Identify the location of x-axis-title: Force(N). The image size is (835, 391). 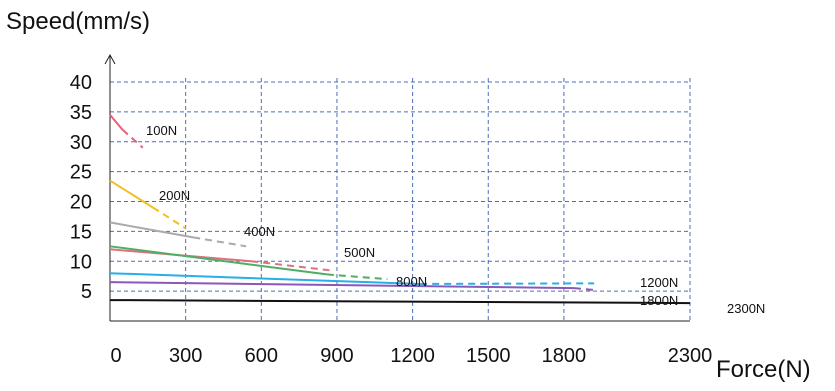
(763, 369).